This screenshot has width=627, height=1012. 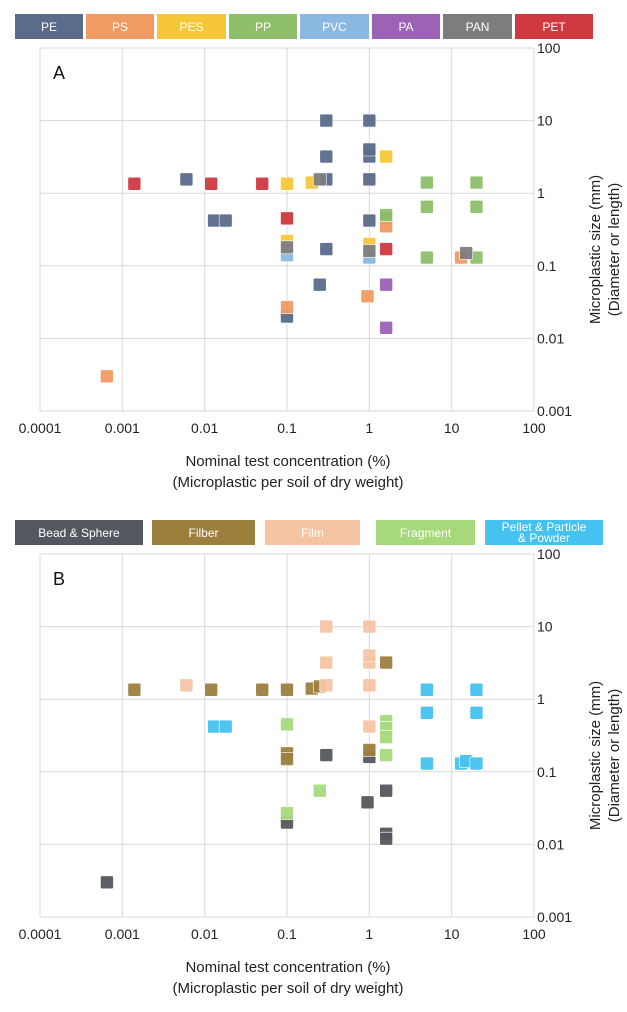 I want to click on legend-label: PAN, so click(x=478, y=27).